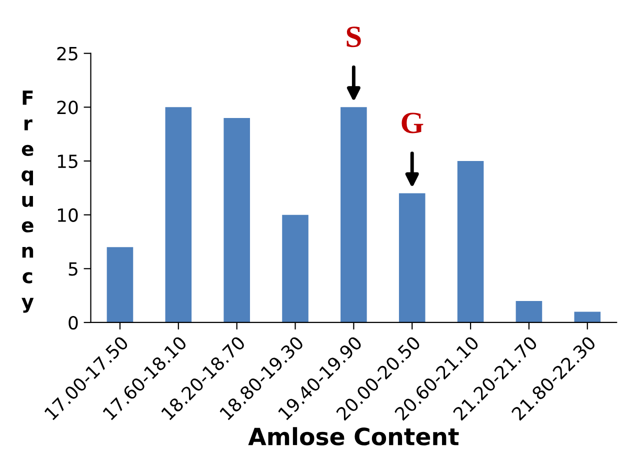 The width and height of the screenshot is (626, 464). I want to click on text: Frequency, so click(28, 201).